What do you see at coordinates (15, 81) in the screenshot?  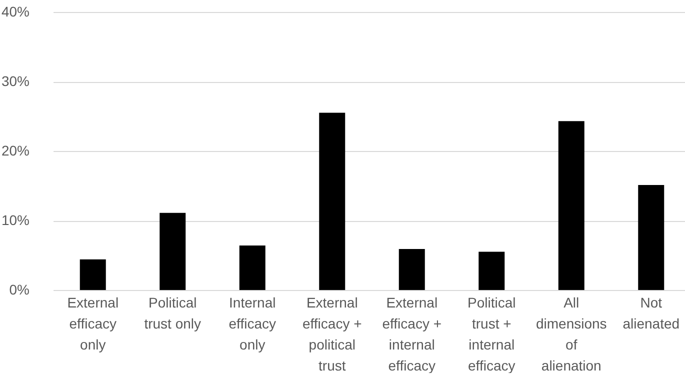 I see `y-tick-label: 30%` at bounding box center [15, 81].